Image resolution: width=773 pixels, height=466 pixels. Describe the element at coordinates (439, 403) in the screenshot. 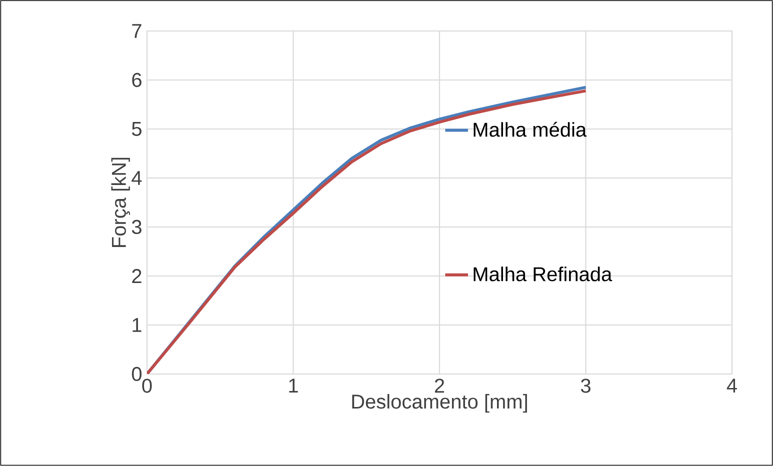

I see `x-axis-title: Deslocamento [mm]` at that location.